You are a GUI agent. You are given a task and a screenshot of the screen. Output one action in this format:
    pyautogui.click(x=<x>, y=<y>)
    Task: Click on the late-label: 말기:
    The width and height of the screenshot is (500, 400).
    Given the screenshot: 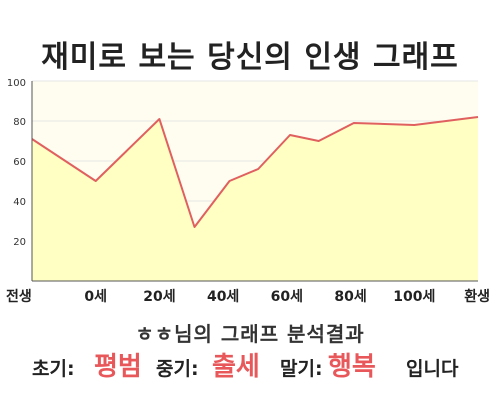 What is the action you would take?
    pyautogui.click(x=301, y=369)
    